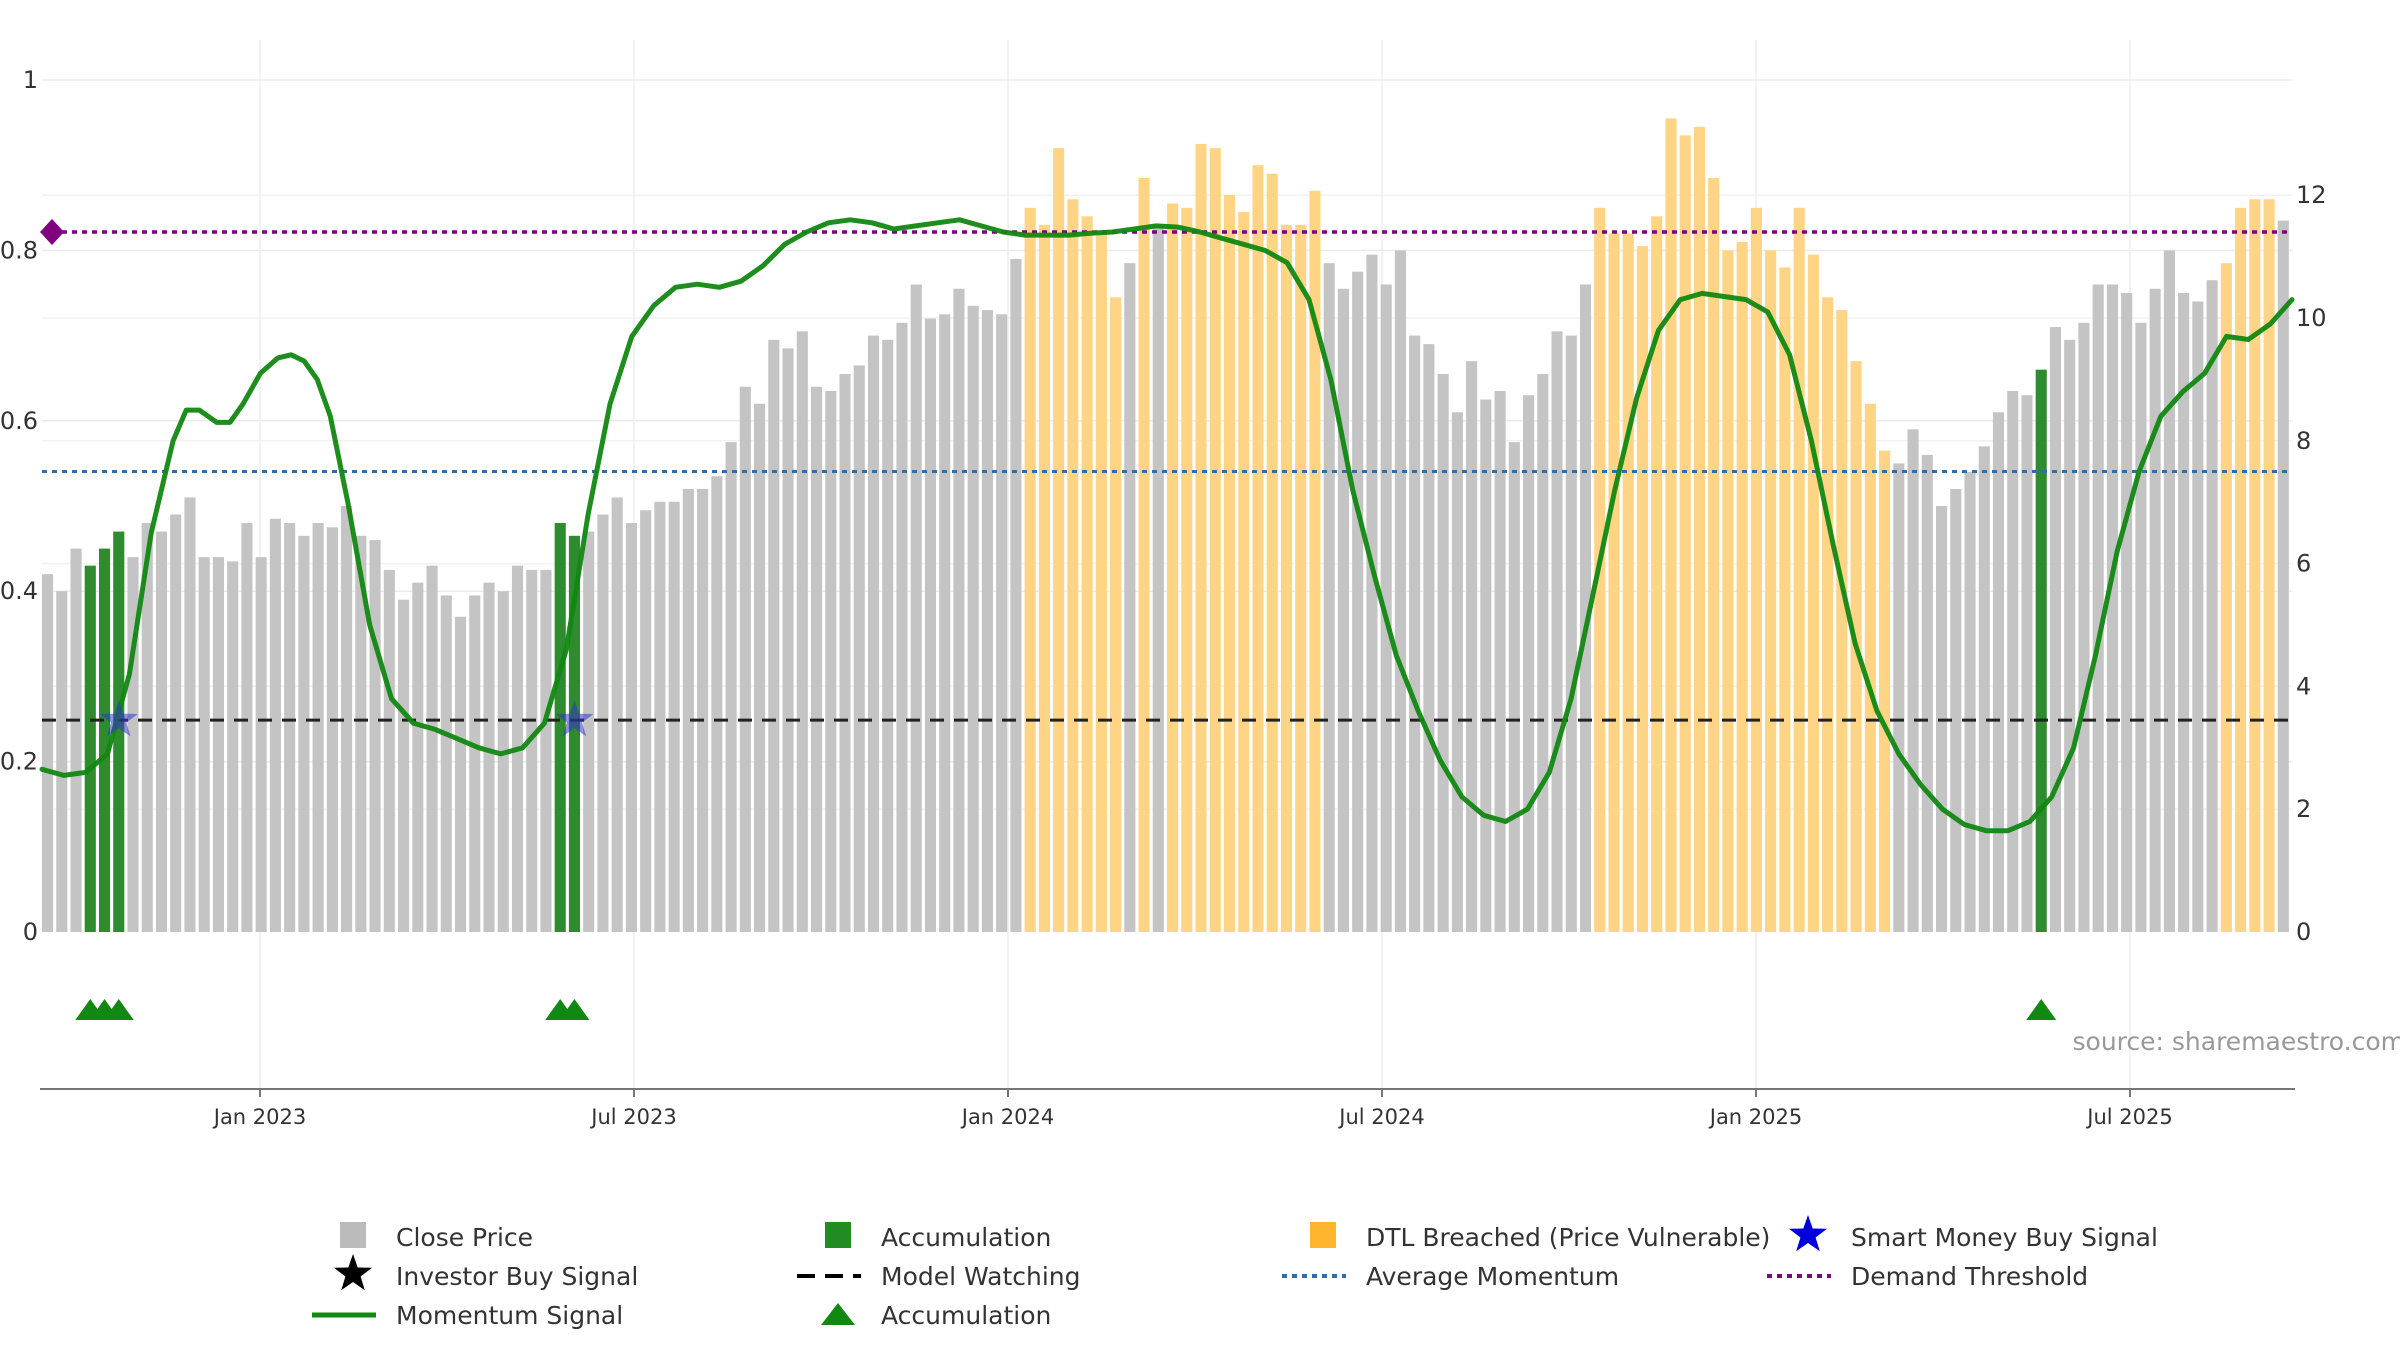 The width and height of the screenshot is (2400, 1350). I want to click on legend-item: Momentum Signal, so click(467, 1315).